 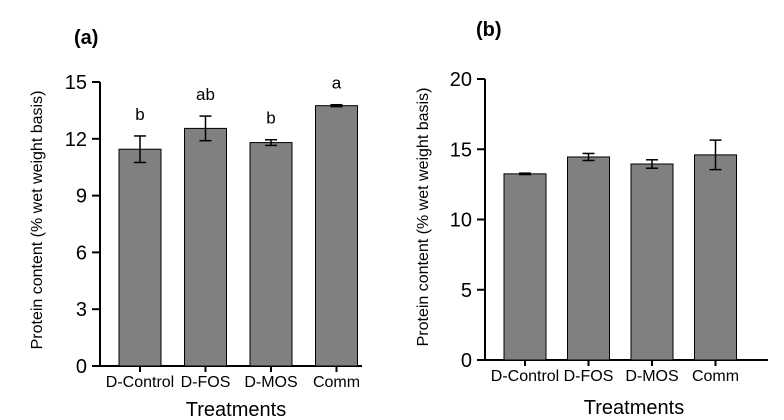 I want to click on panel-a-category-label: D-Control, so click(x=140, y=382).